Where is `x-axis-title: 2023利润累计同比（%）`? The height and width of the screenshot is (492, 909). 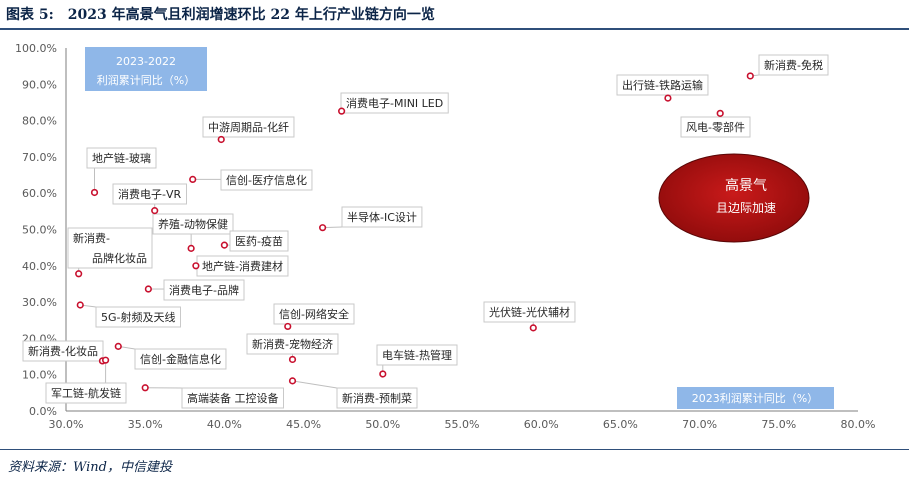 x-axis-title: 2023利润累计同比（%） is located at coordinates (755, 398).